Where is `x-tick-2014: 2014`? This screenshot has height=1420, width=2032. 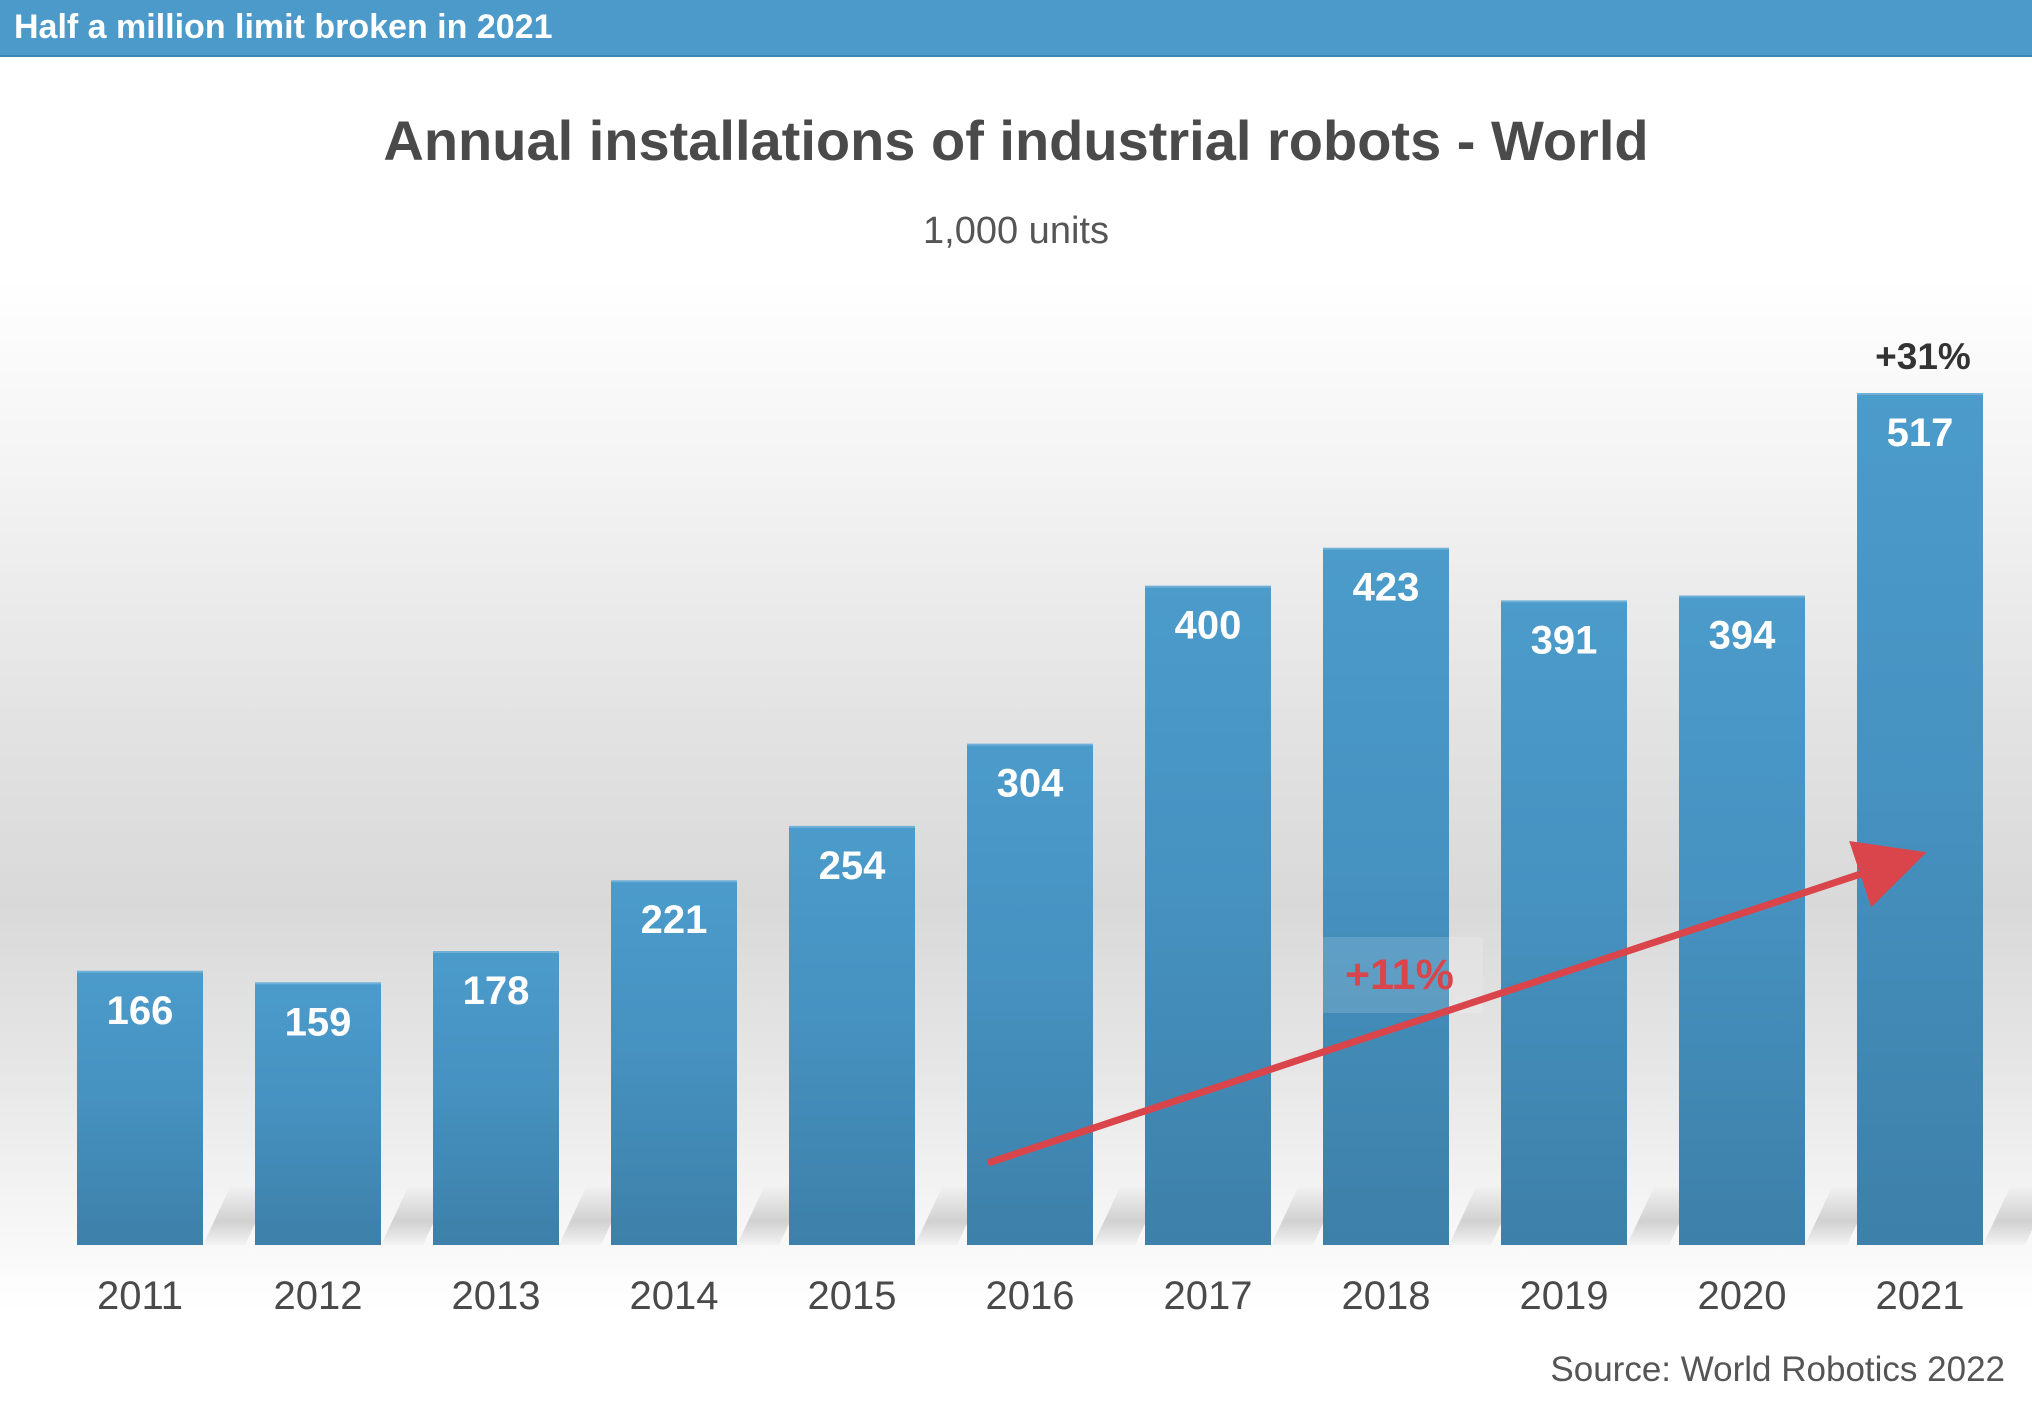
x-tick-2014: 2014 is located at coordinates (674, 1296).